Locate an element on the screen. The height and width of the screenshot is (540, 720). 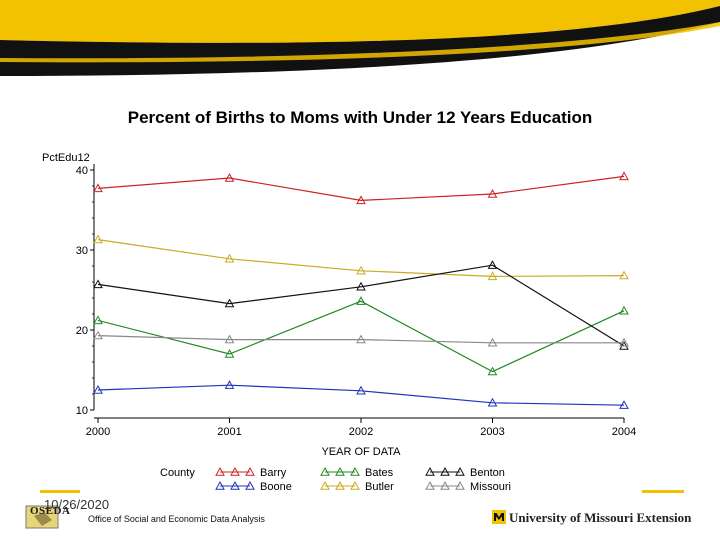
x-tick-label: 2000 is located at coordinates (98, 432).